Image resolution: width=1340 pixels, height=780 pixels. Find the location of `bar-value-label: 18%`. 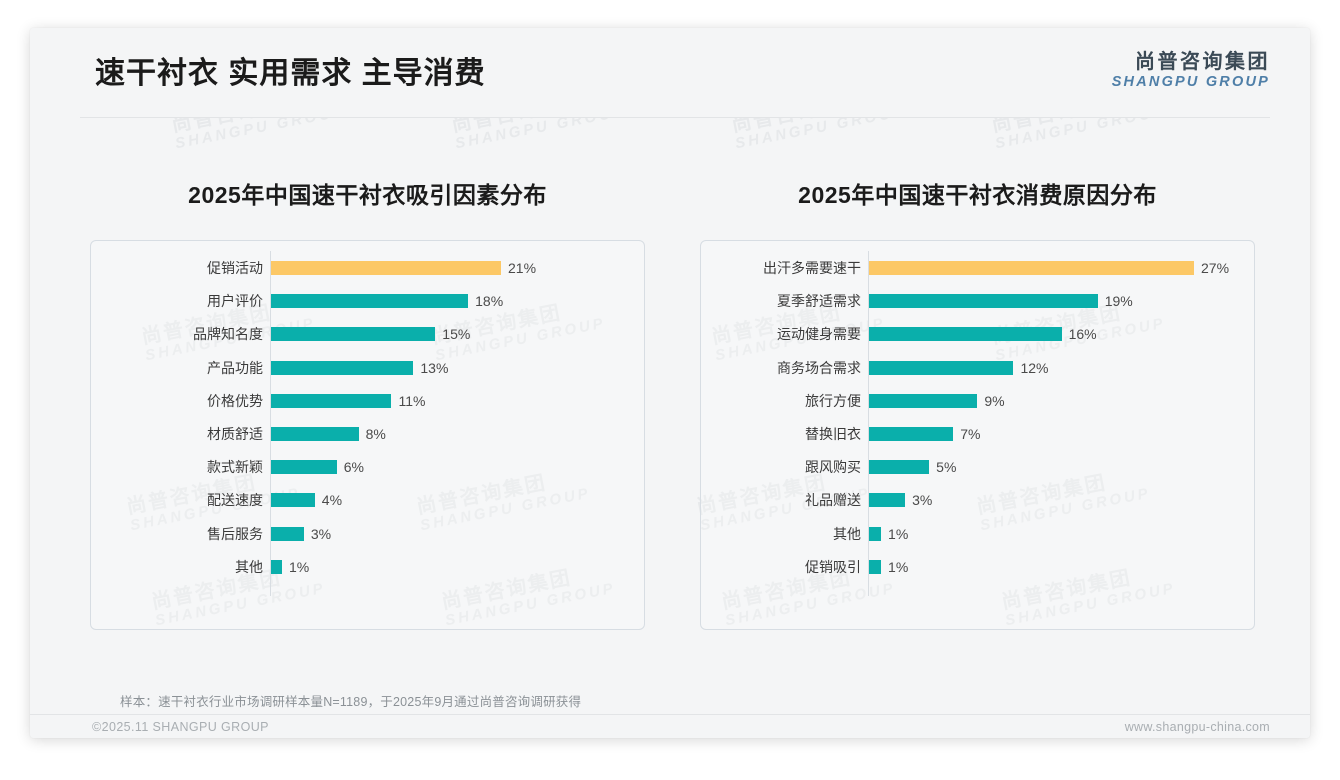

bar-value-label: 18% is located at coordinates (489, 301).